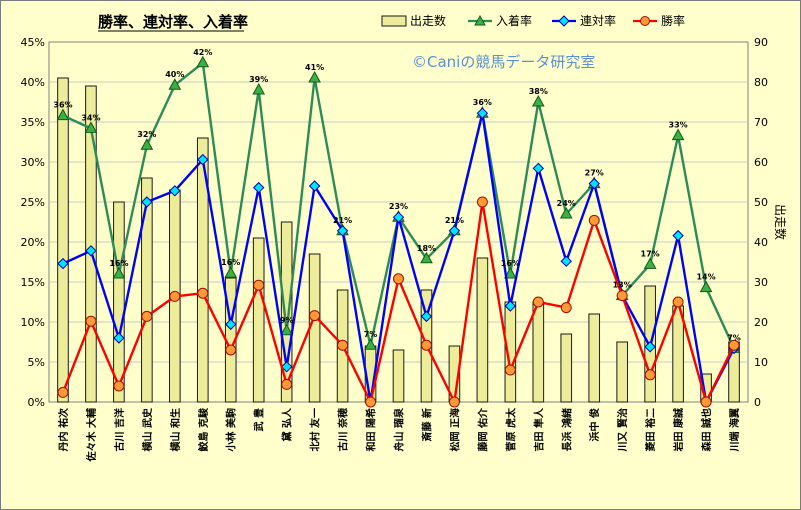 This screenshot has width=801, height=510. What do you see at coordinates (678, 125) in the screenshot?
I see `data-label: 33%` at bounding box center [678, 125].